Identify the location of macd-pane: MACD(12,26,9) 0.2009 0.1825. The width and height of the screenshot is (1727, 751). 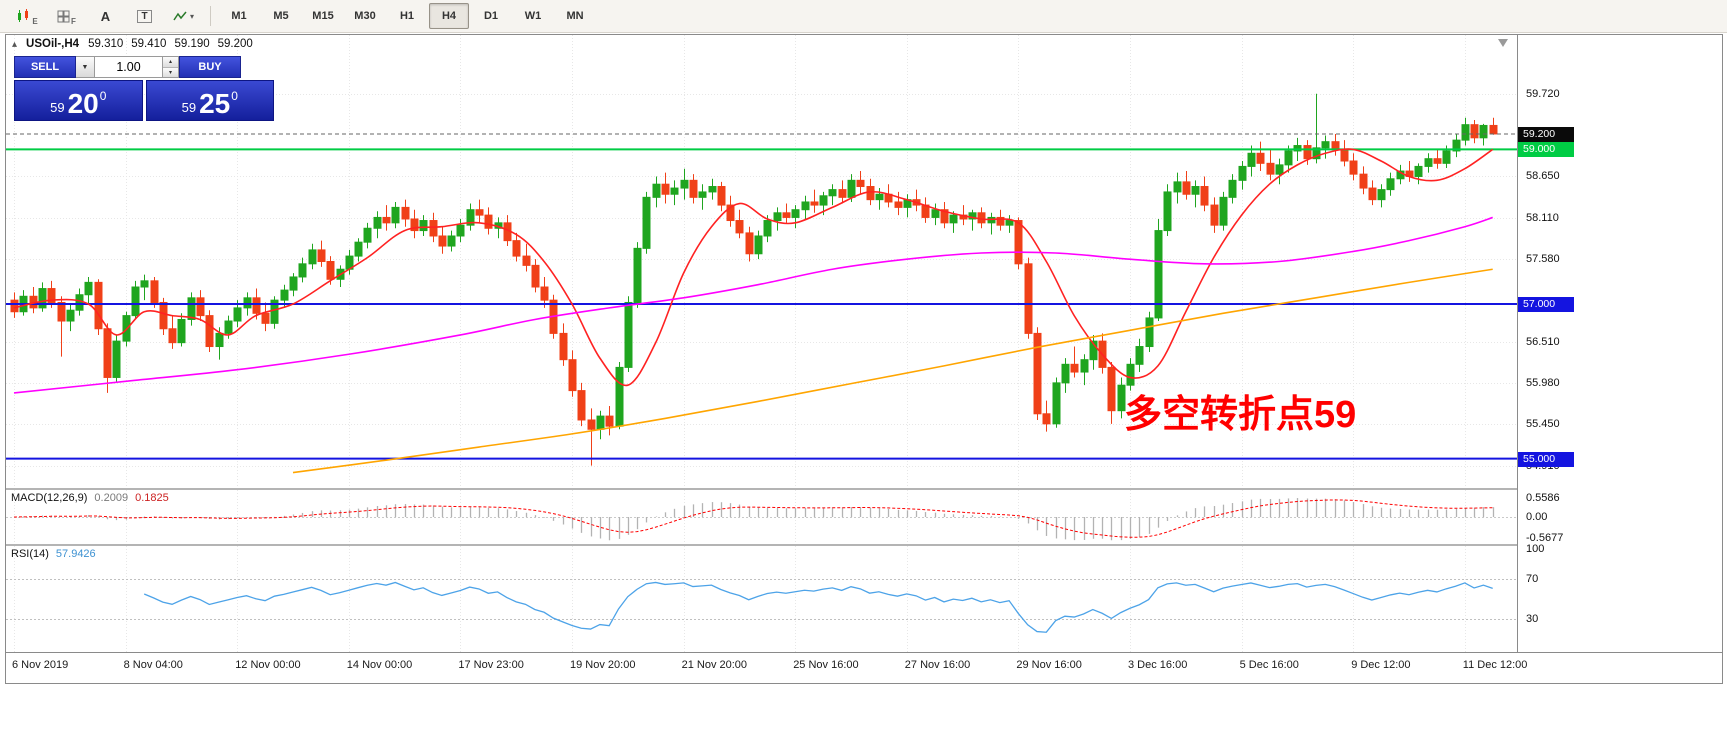
(761, 517).